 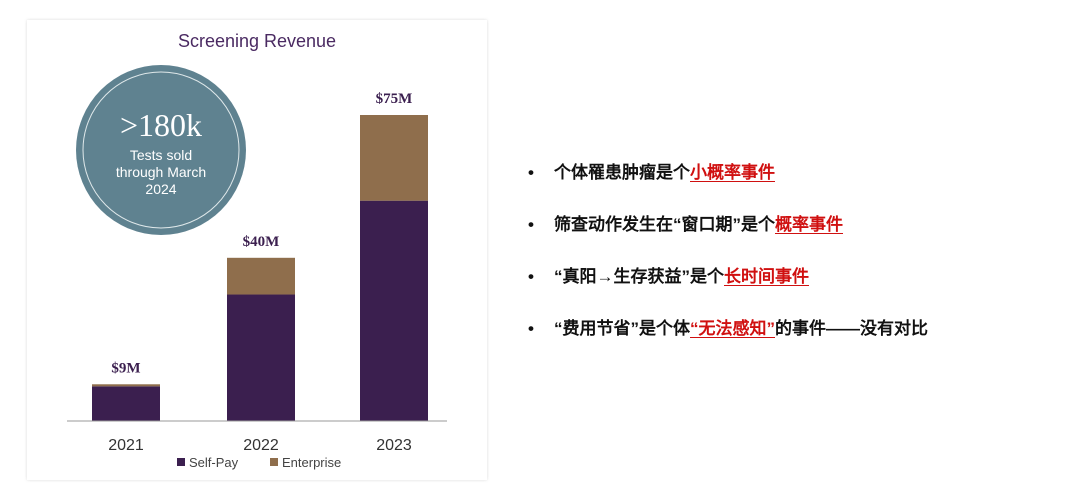 What do you see at coordinates (126, 445) in the screenshot?
I see `x-tick-label: 2021` at bounding box center [126, 445].